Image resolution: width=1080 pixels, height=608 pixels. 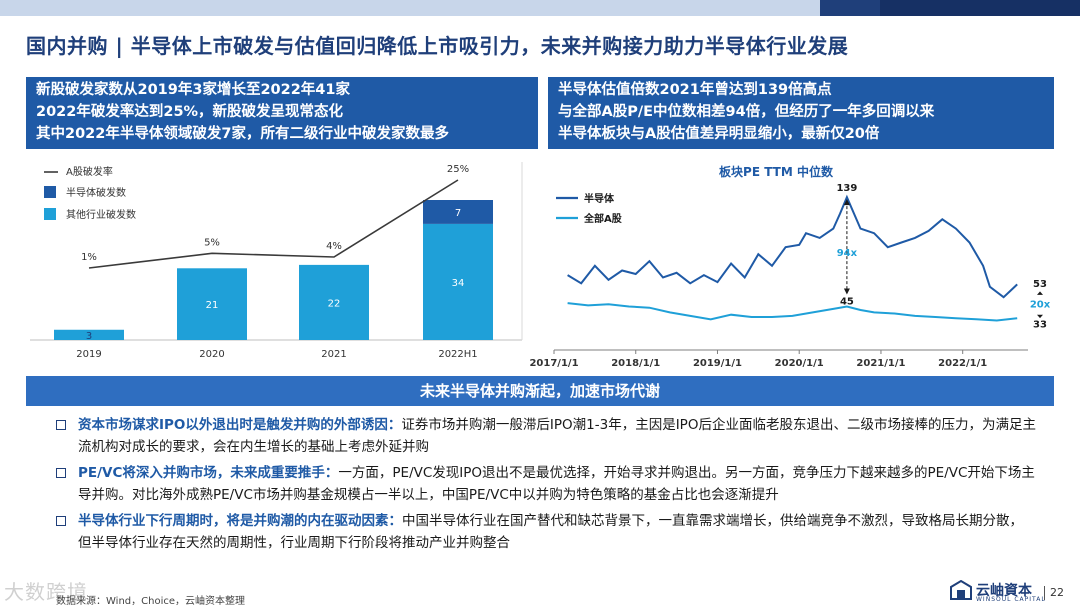 What do you see at coordinates (457, 354) in the screenshot?
I see `x-tick-label: 2022H1` at bounding box center [457, 354].